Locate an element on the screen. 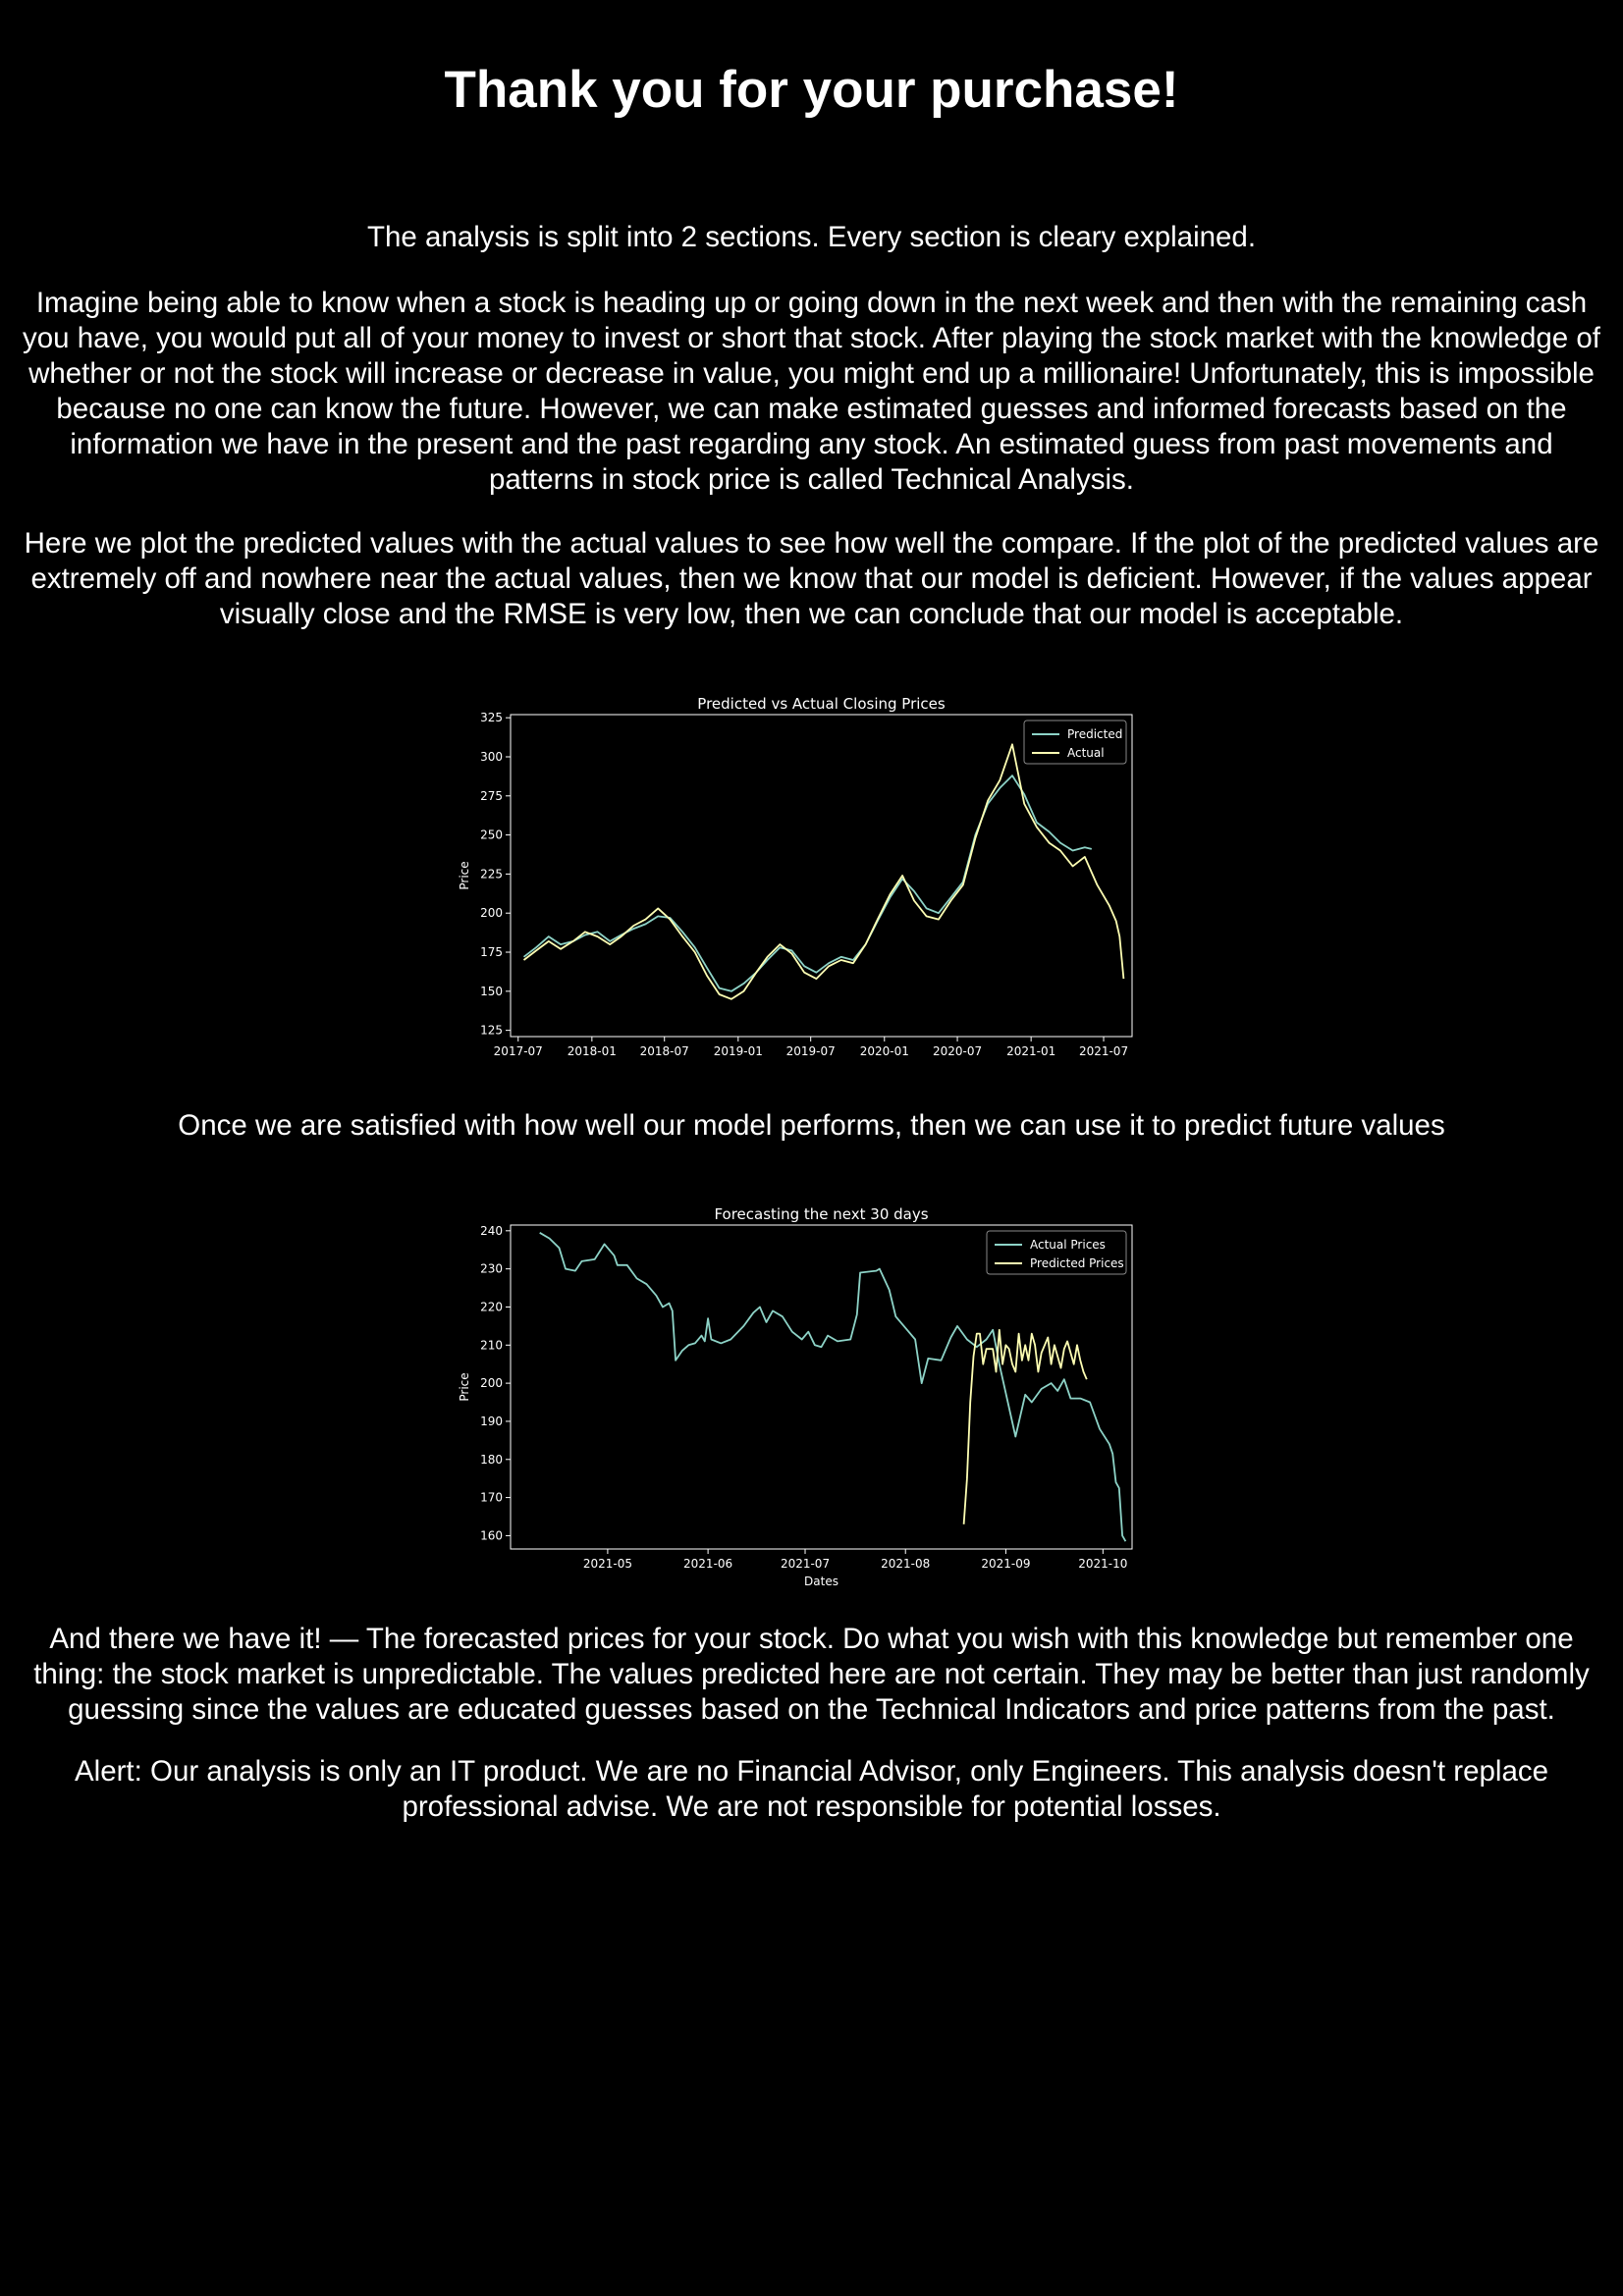 Image resolution: width=1623 pixels, height=2296 pixels. chart1-y-tick-label: 170 is located at coordinates (491, 1498).